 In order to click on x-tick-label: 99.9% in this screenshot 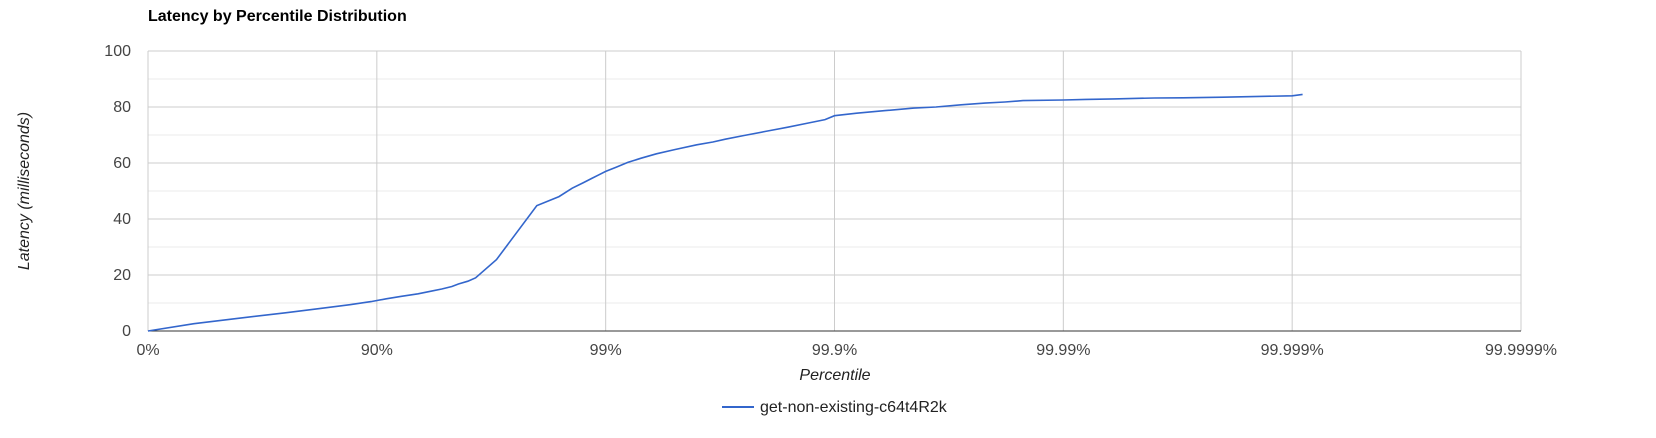, I will do `click(834, 350)`.